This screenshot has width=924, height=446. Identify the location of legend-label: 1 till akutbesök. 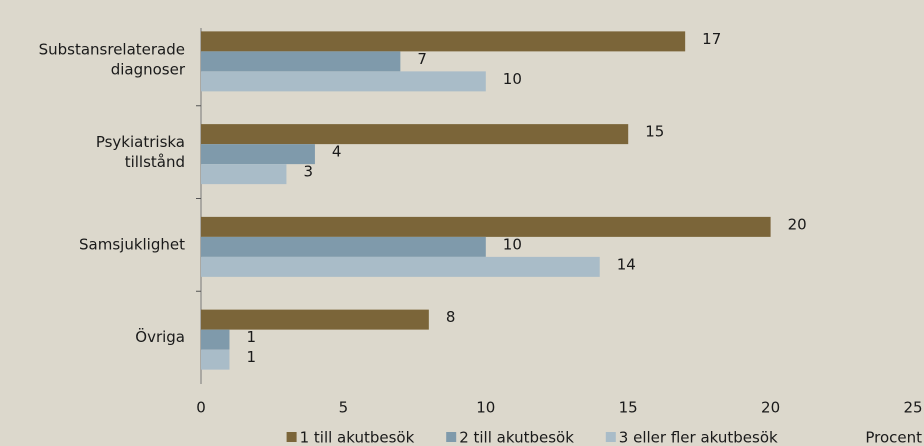
(357, 437).